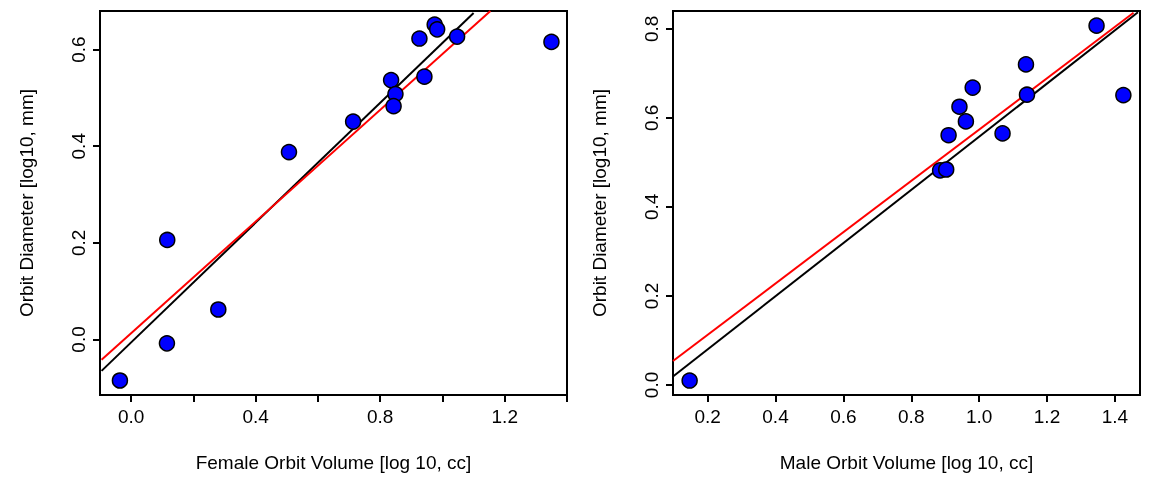 Image resolution: width=1163 pixels, height=495 pixels. Describe the element at coordinates (131, 416) in the screenshot. I see `x-tick-label: 0.0` at that location.